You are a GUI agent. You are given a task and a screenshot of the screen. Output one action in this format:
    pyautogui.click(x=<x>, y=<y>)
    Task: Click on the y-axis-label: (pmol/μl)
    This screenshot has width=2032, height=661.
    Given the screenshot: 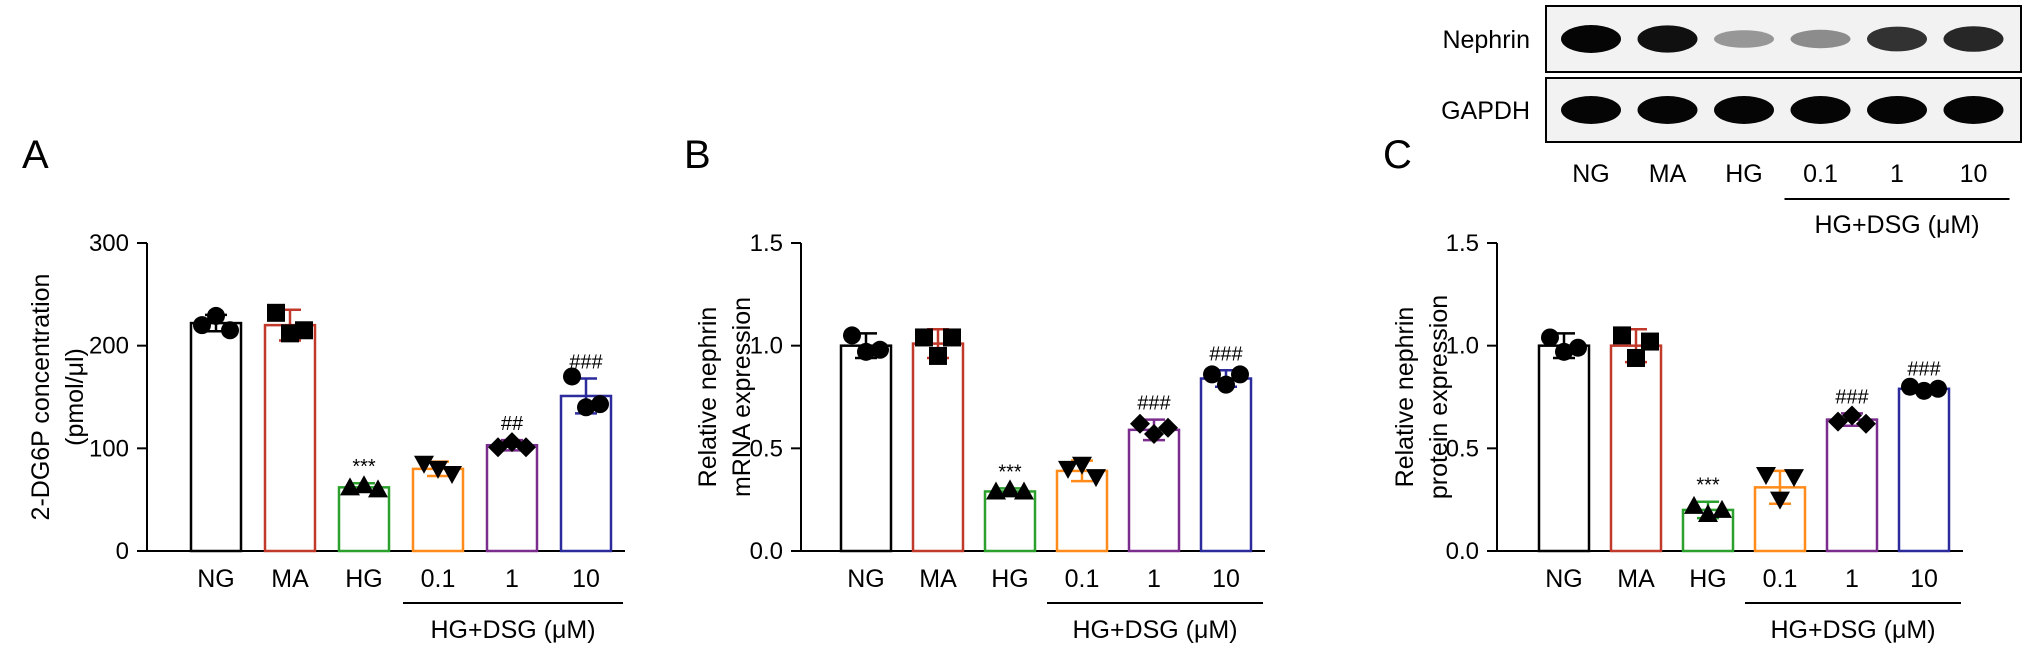 What is the action you would take?
    pyautogui.click(x=75, y=397)
    